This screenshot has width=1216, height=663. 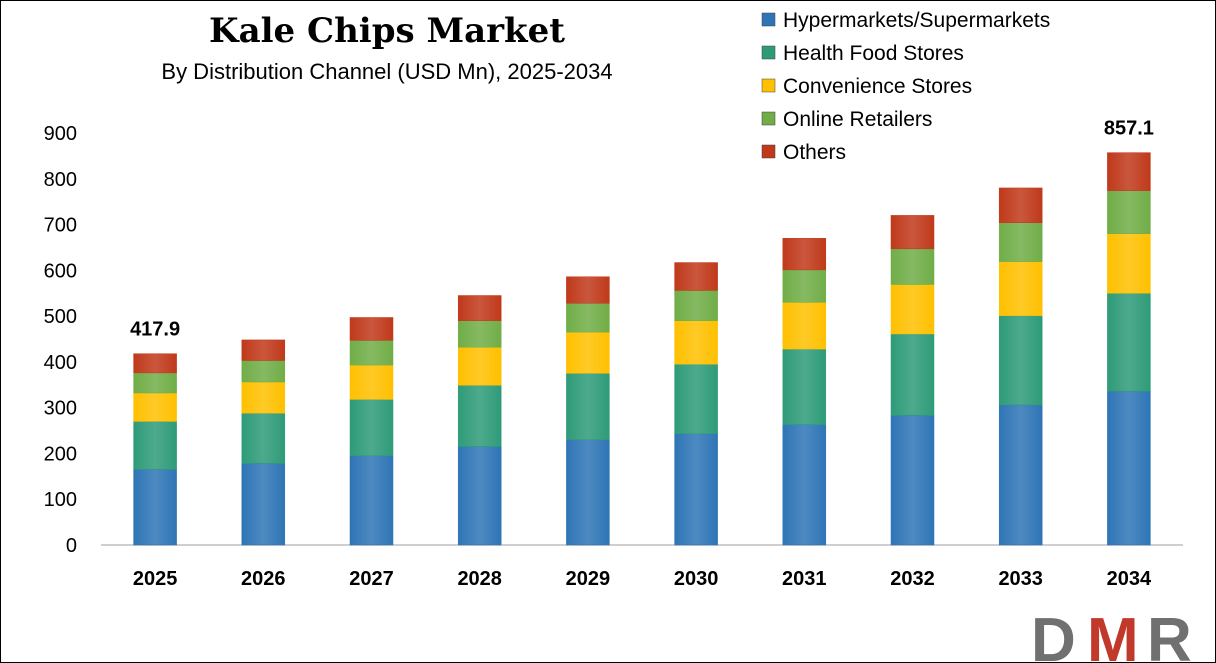 What do you see at coordinates (696, 579) in the screenshot?
I see `x-tick-label: 2030` at bounding box center [696, 579].